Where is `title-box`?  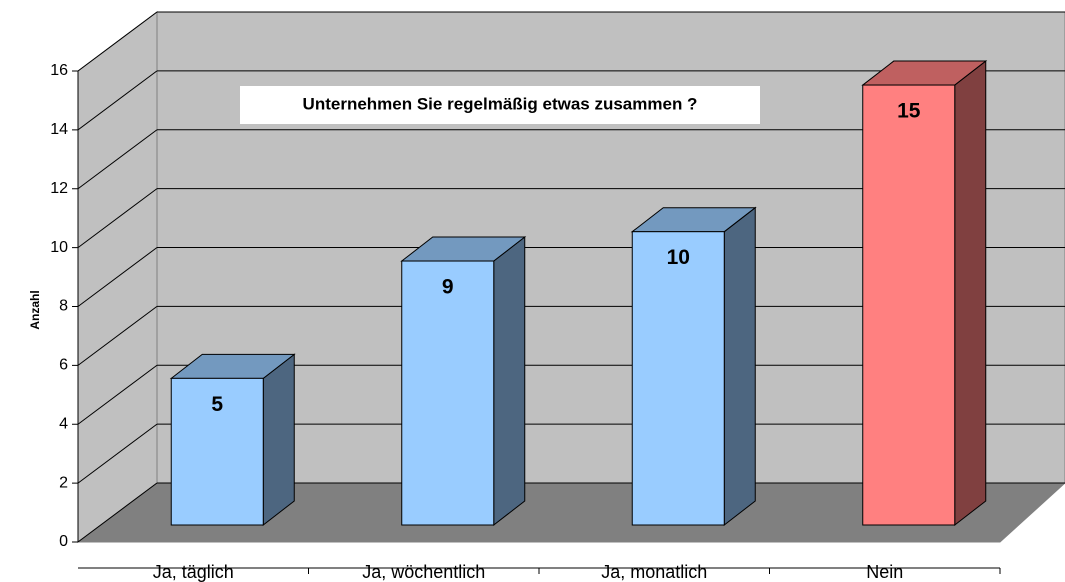 title-box is located at coordinates (500, 105).